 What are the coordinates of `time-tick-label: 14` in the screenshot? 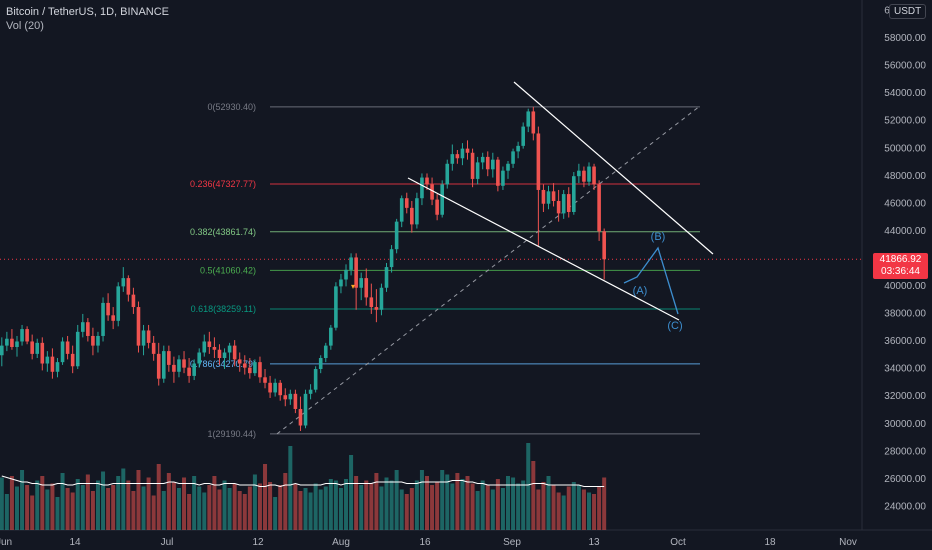 It's located at (75, 542).